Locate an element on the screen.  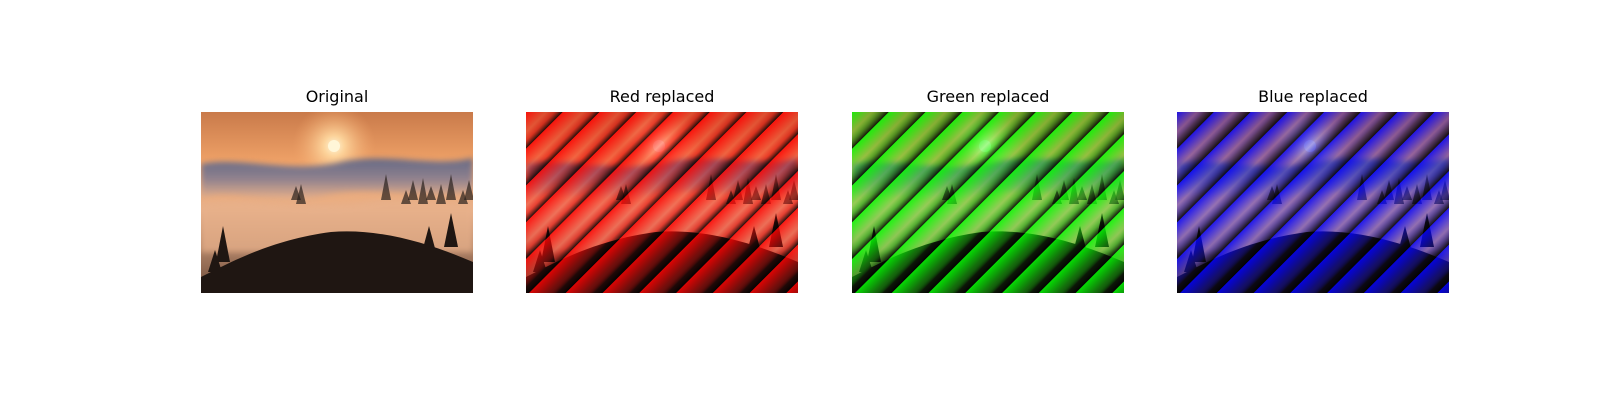
panel-red-replaced: Red replaced is located at coordinates (662, 189).